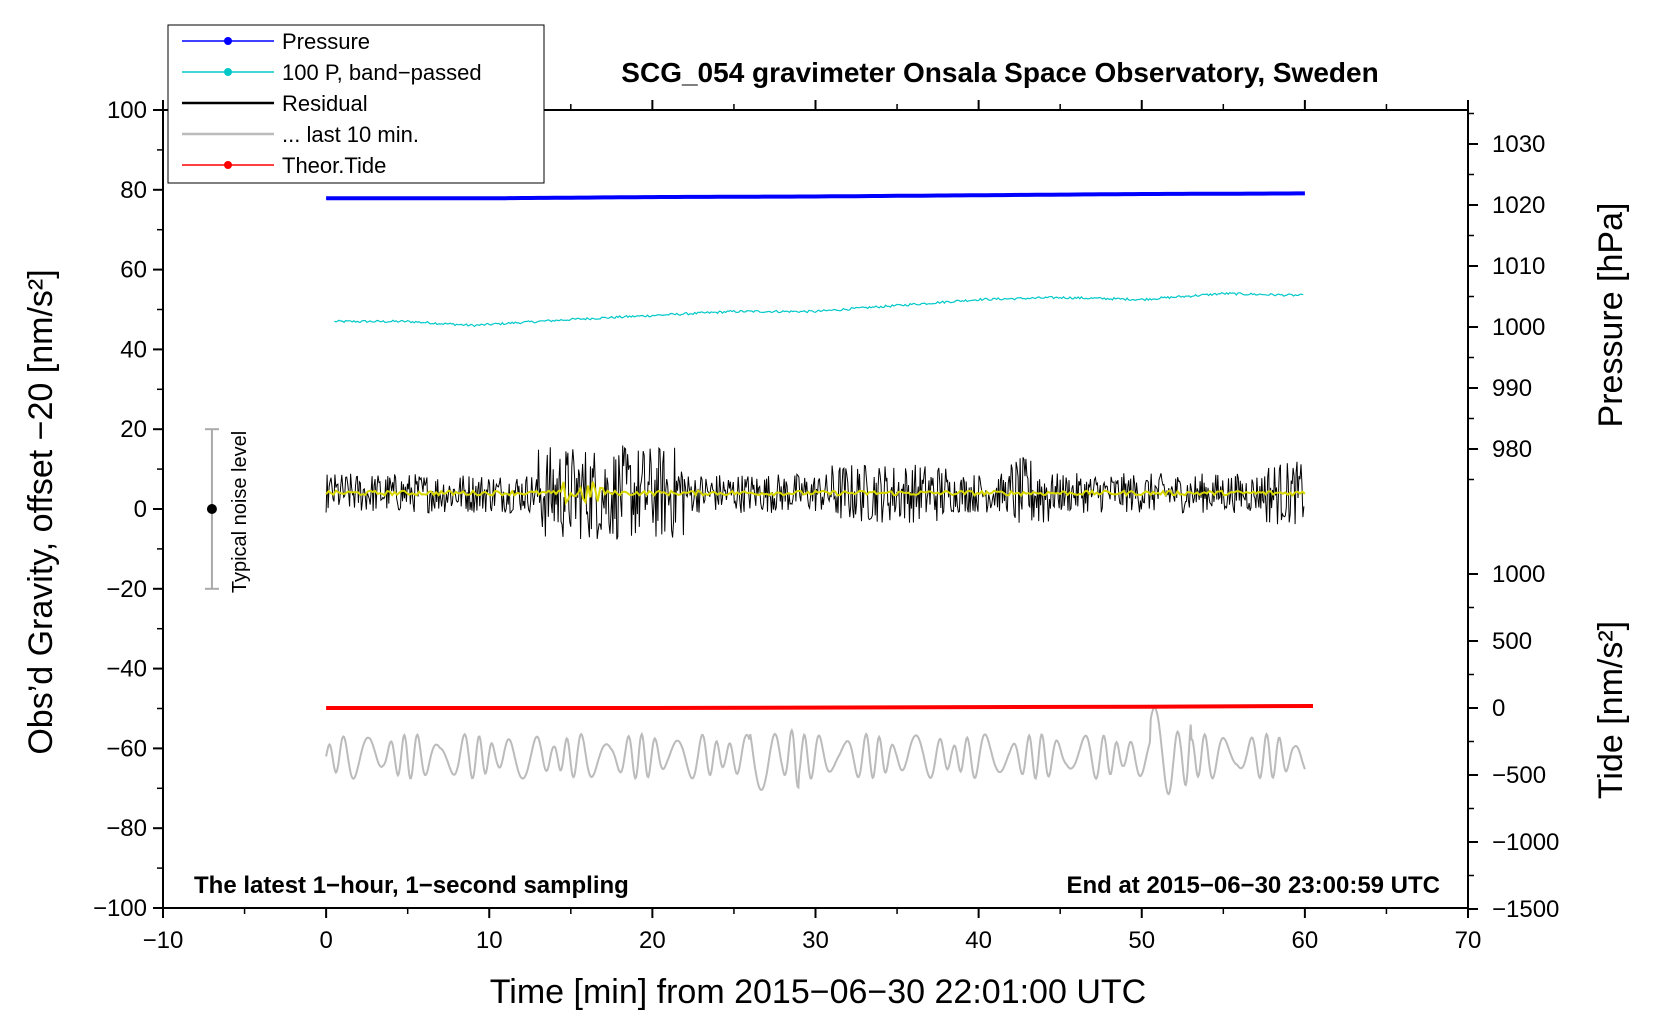 The image size is (1660, 1020). I want to click on pressure-tick-label: 1010, so click(1518, 266).